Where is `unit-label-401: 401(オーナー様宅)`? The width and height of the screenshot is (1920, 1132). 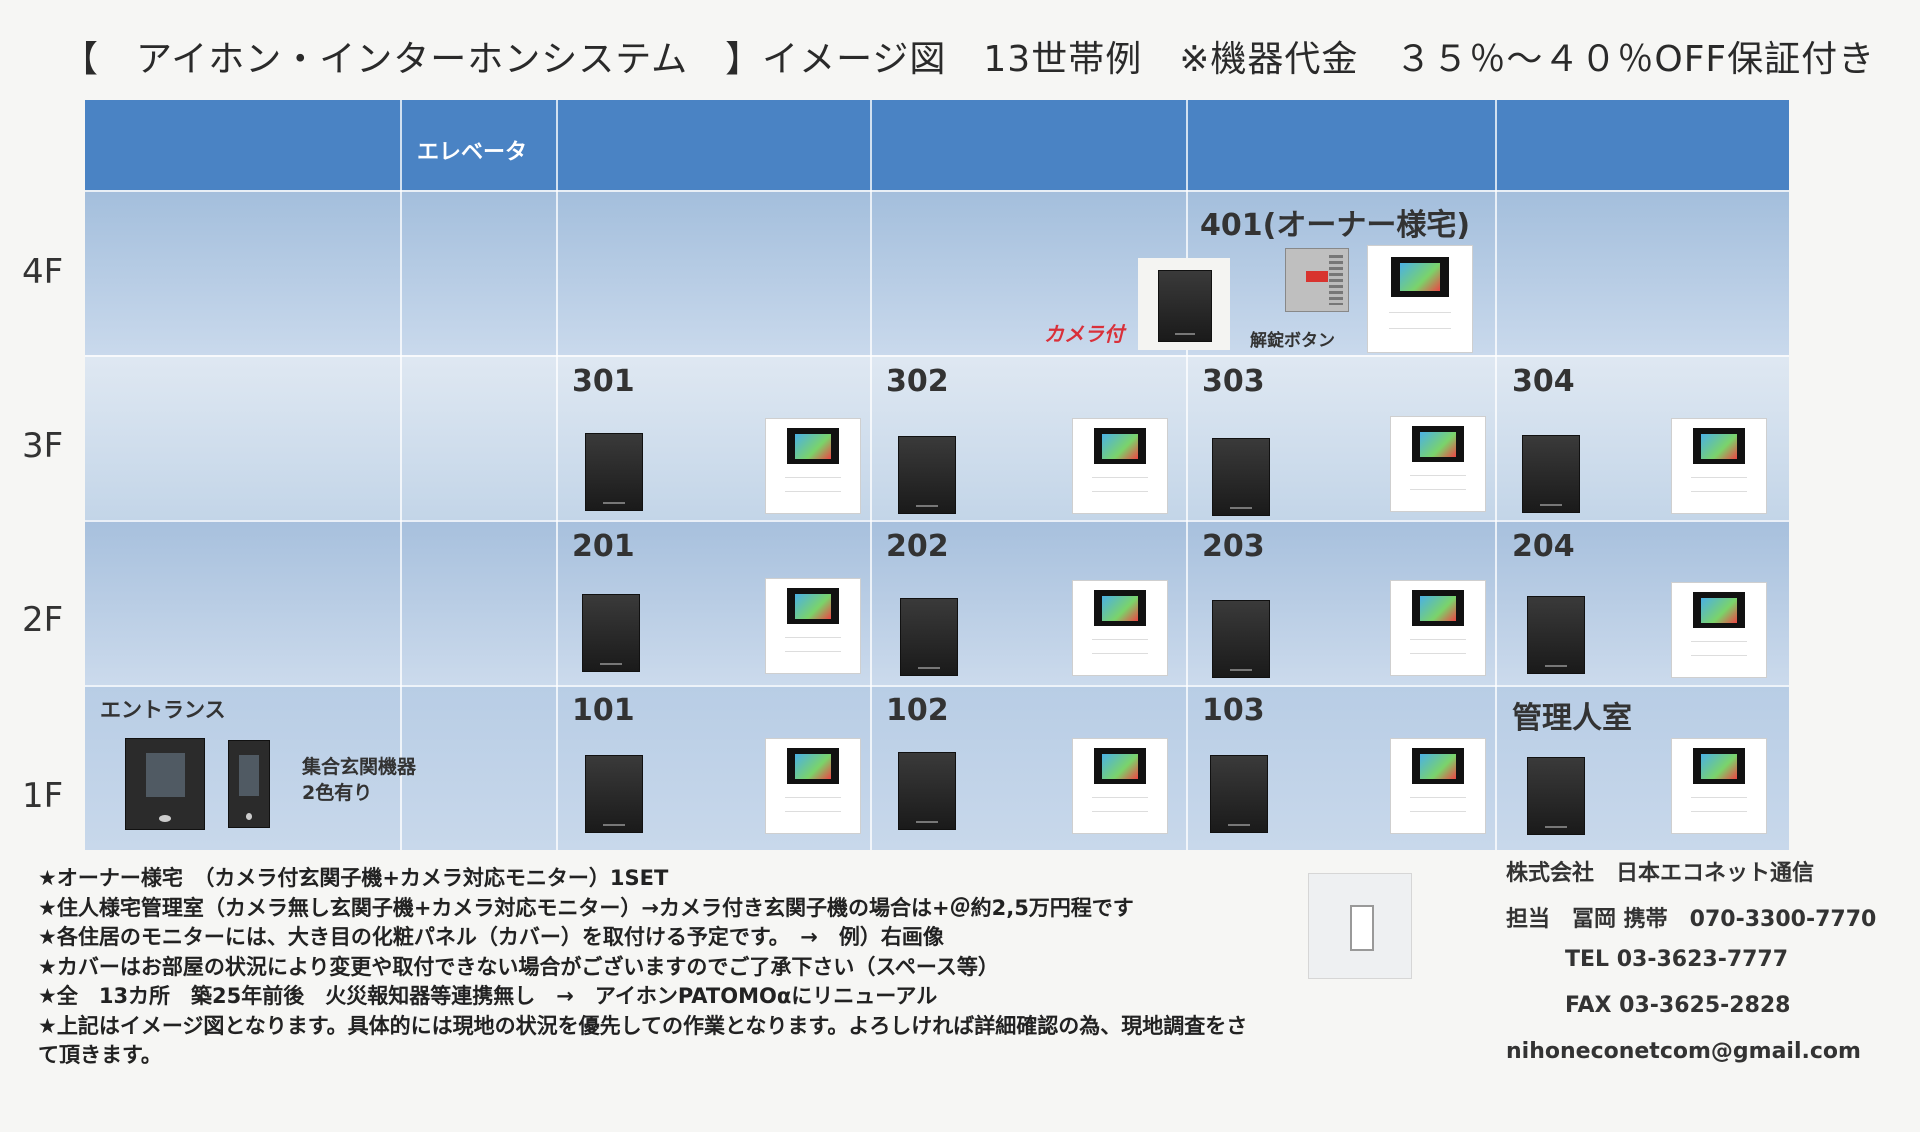
unit-label-401: 401(オーナー様宅) is located at coordinates (1335, 225).